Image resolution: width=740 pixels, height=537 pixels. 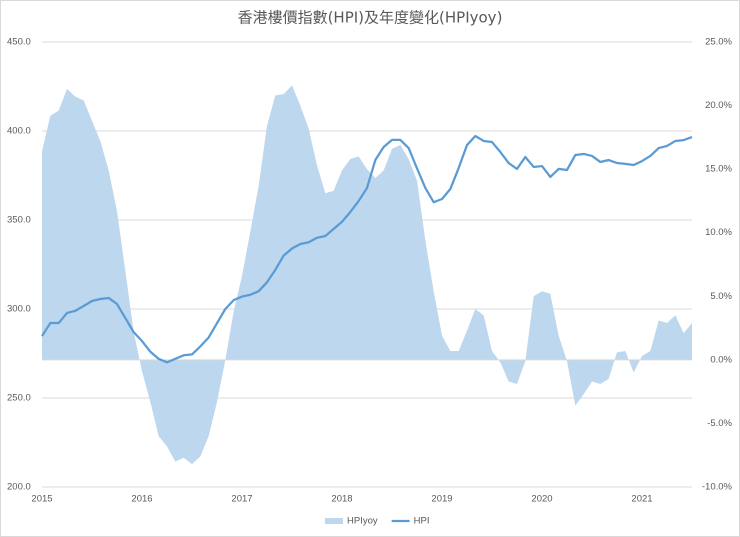 What do you see at coordinates (241, 499) in the screenshot?
I see `x-tick-label: 2017` at bounding box center [241, 499].